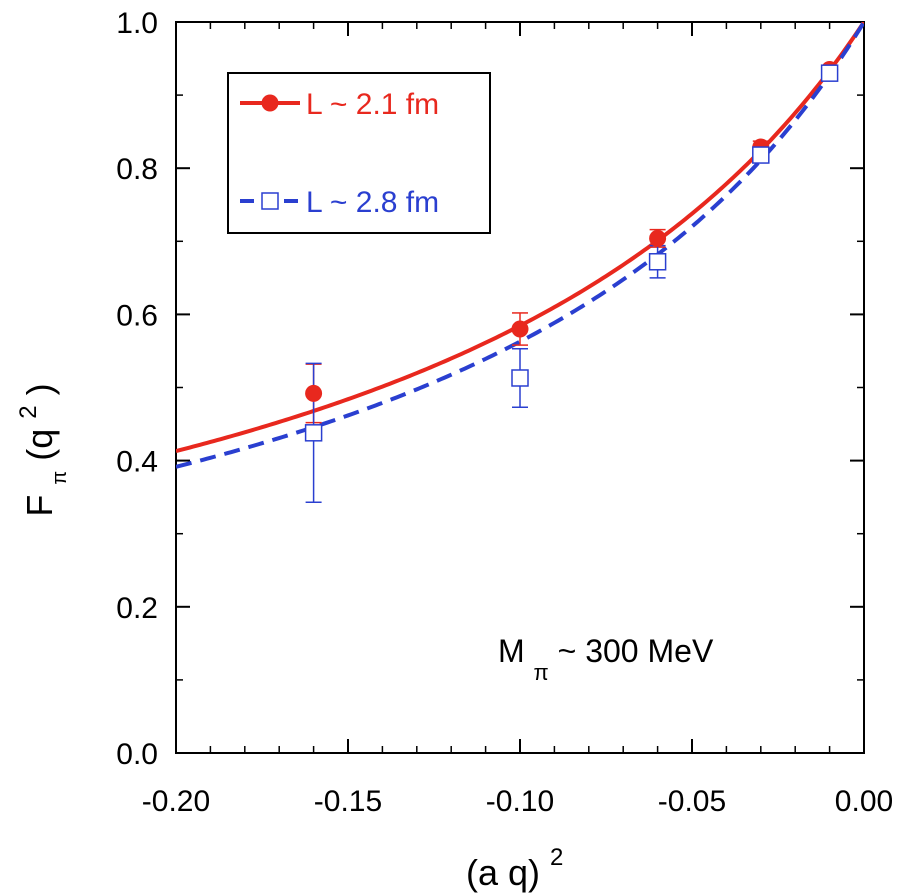  I want to click on x-tick-label: -0.15, so click(348, 801).